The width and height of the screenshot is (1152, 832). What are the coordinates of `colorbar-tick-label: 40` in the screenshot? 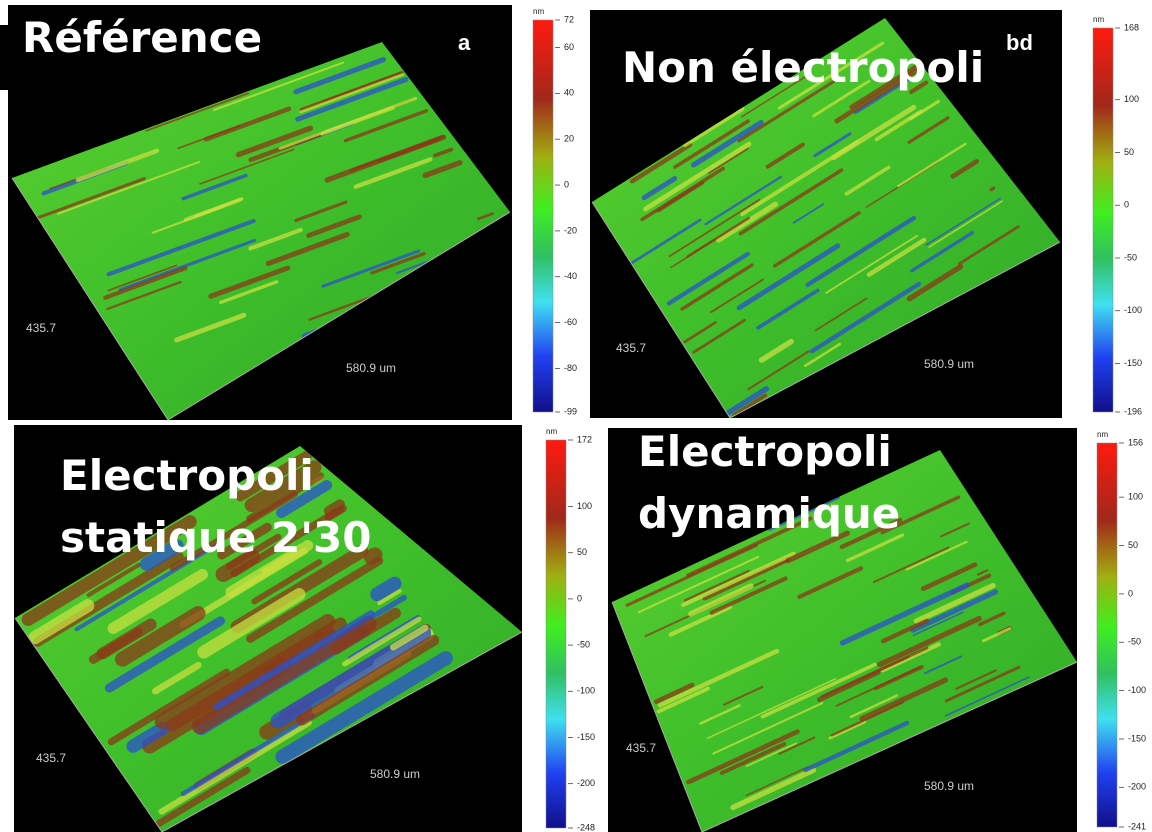 It's located at (569, 93).